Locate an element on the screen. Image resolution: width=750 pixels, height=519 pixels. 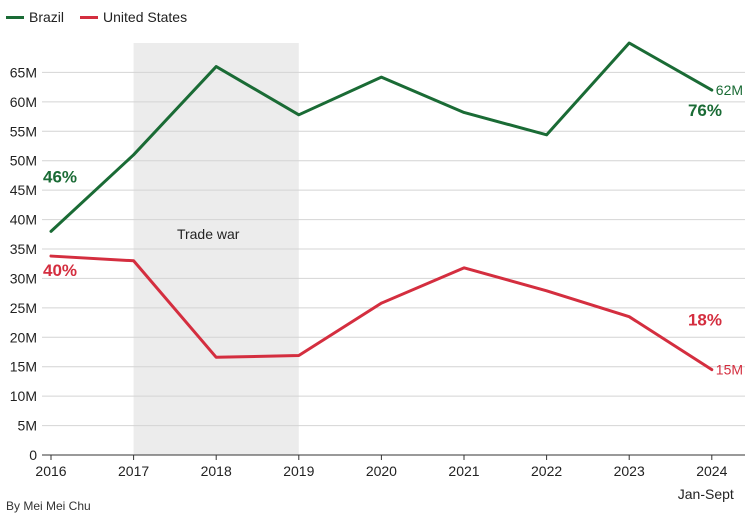
x-tick-label-2016: 2016 is located at coordinates (50, 471).